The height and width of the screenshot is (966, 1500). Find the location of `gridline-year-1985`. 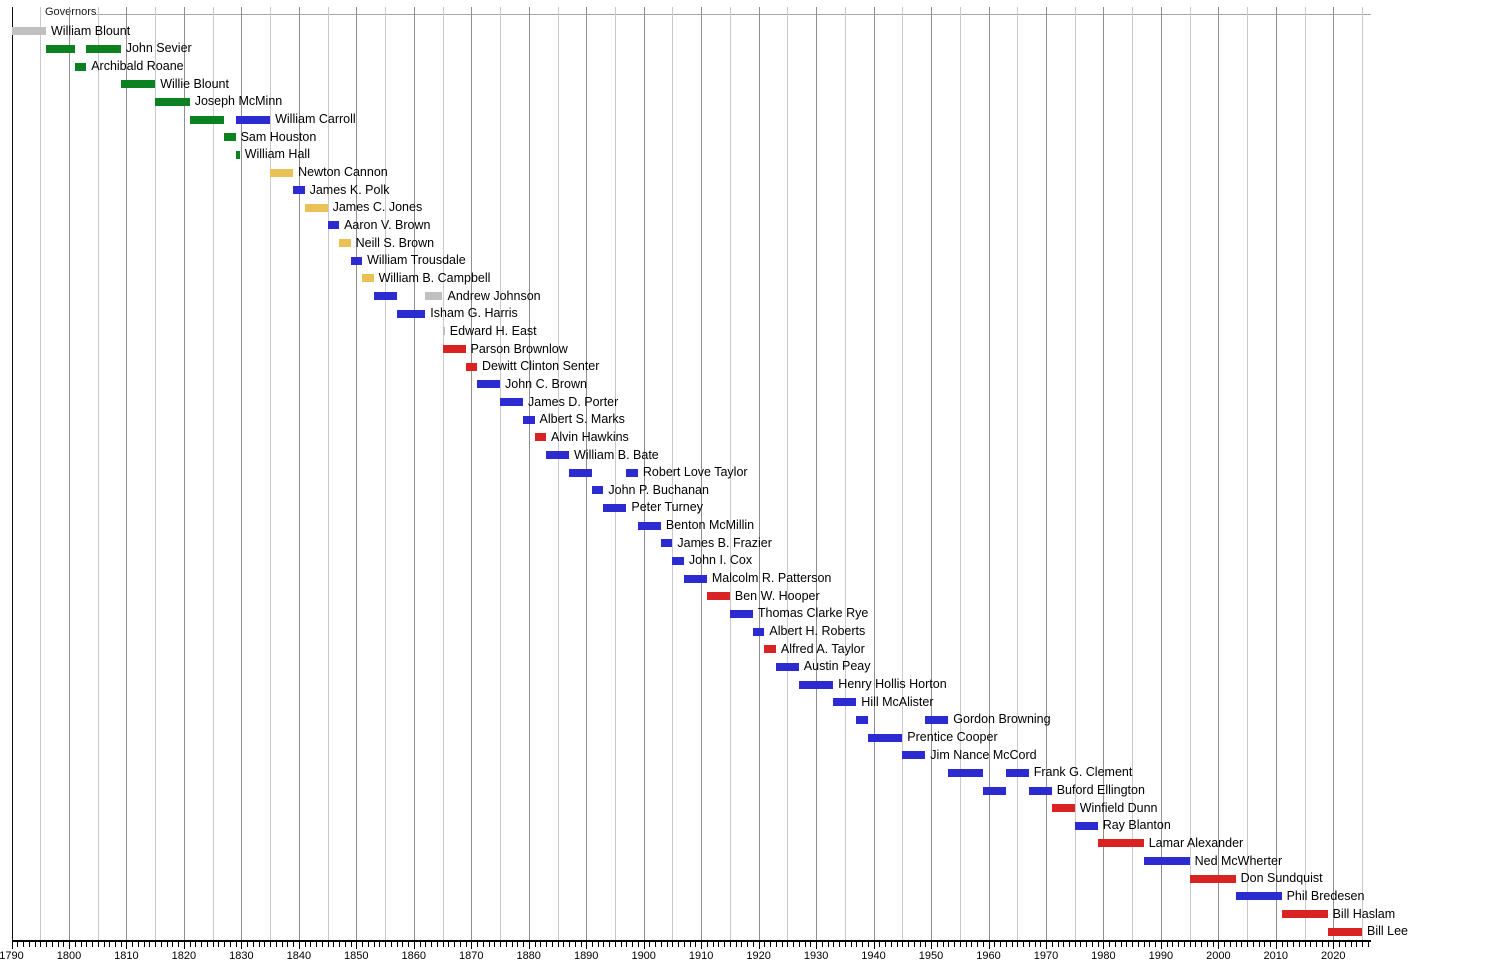

gridline-year-1985 is located at coordinates (1133, 473).